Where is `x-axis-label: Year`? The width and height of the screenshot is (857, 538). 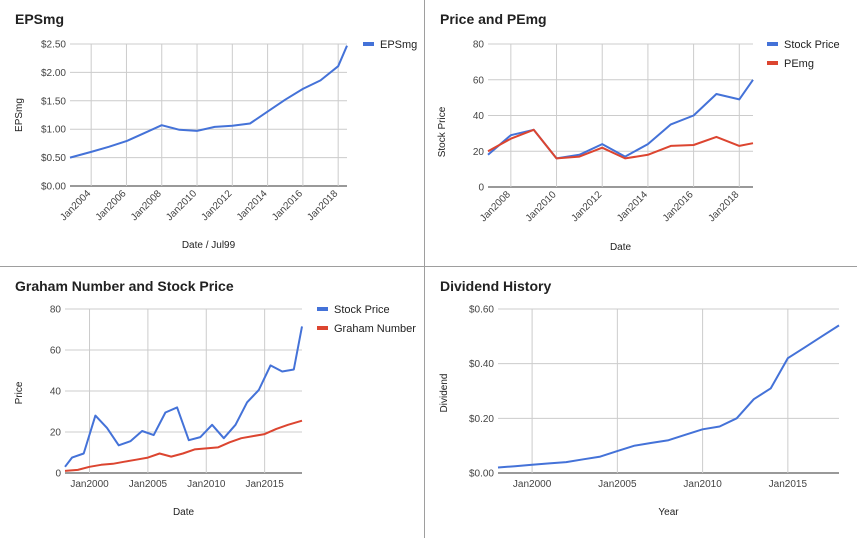
x-axis-label: Year is located at coordinates (668, 512).